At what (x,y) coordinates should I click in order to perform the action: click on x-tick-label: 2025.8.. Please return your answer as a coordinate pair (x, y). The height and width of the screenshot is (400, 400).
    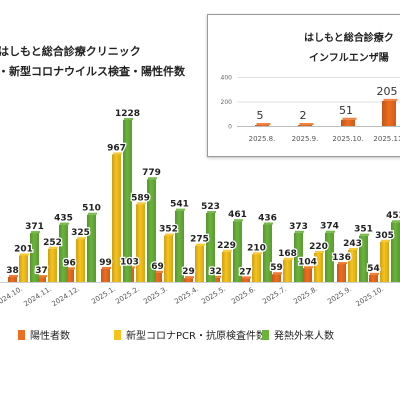
    Looking at the image, I should click on (305, 295).